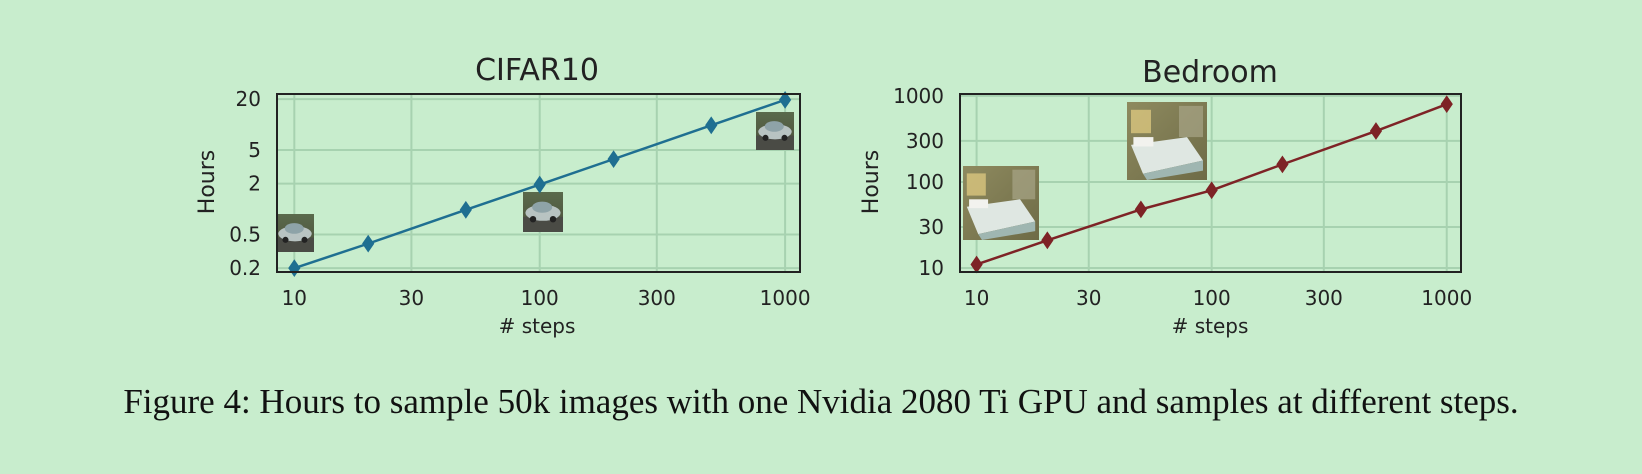  I want to click on y-tick-label: 0.2, so click(245, 268).